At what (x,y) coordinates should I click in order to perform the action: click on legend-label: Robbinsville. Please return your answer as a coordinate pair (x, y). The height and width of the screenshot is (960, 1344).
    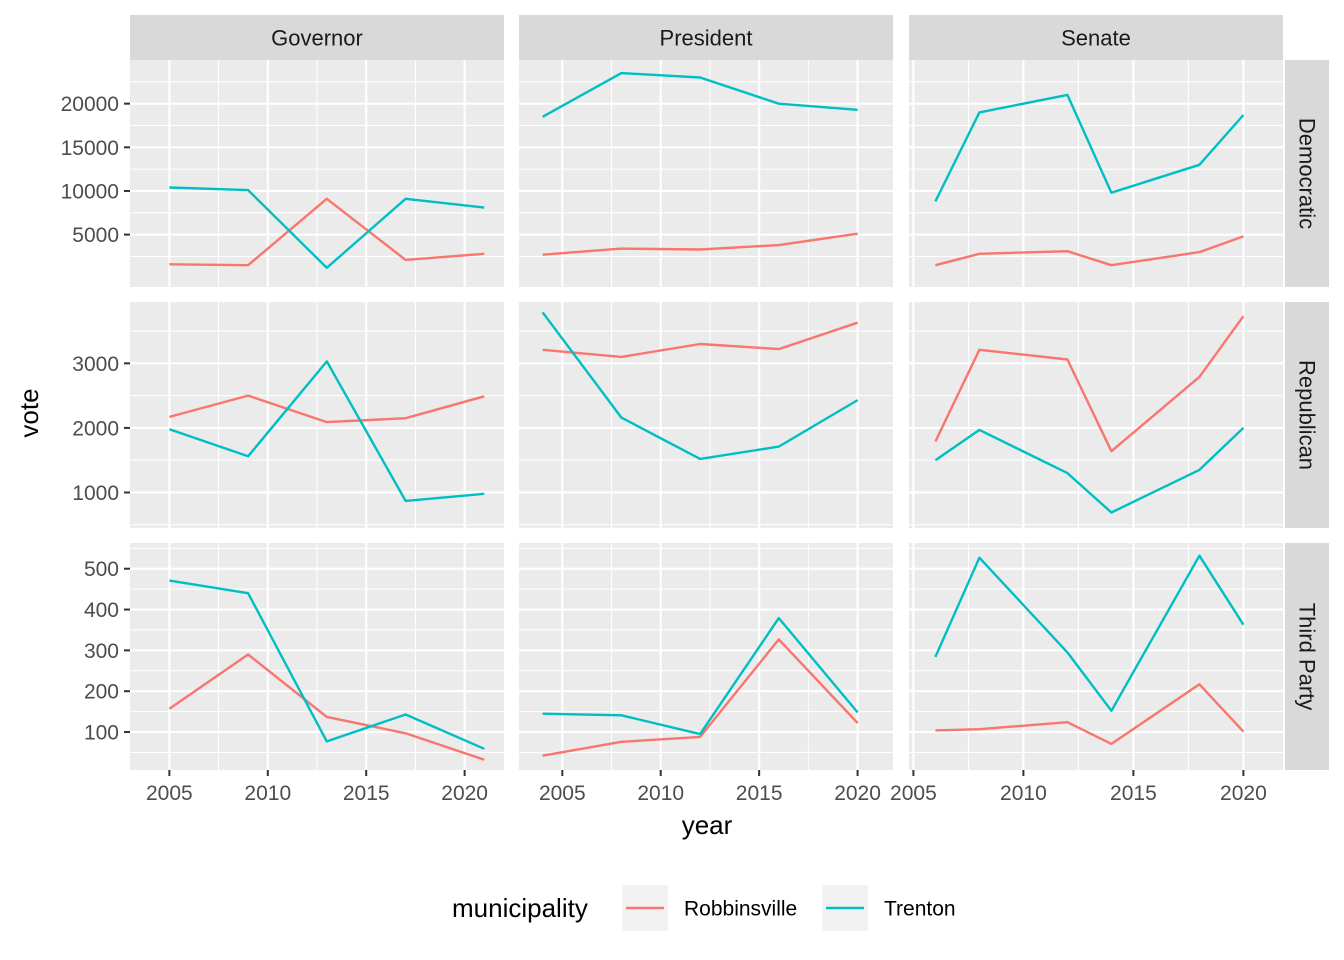
    Looking at the image, I should click on (740, 909).